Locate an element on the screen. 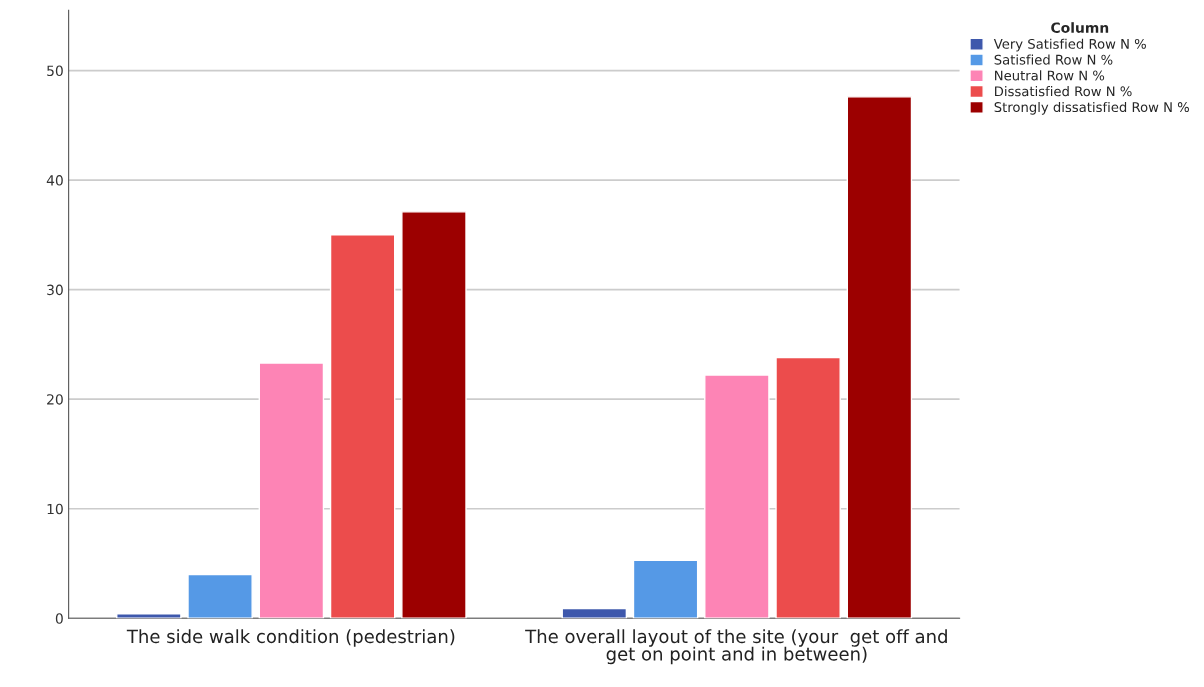 The height and width of the screenshot is (687, 1204). legend-label: Strongly dissatisfied Row N % is located at coordinates (1091, 108).